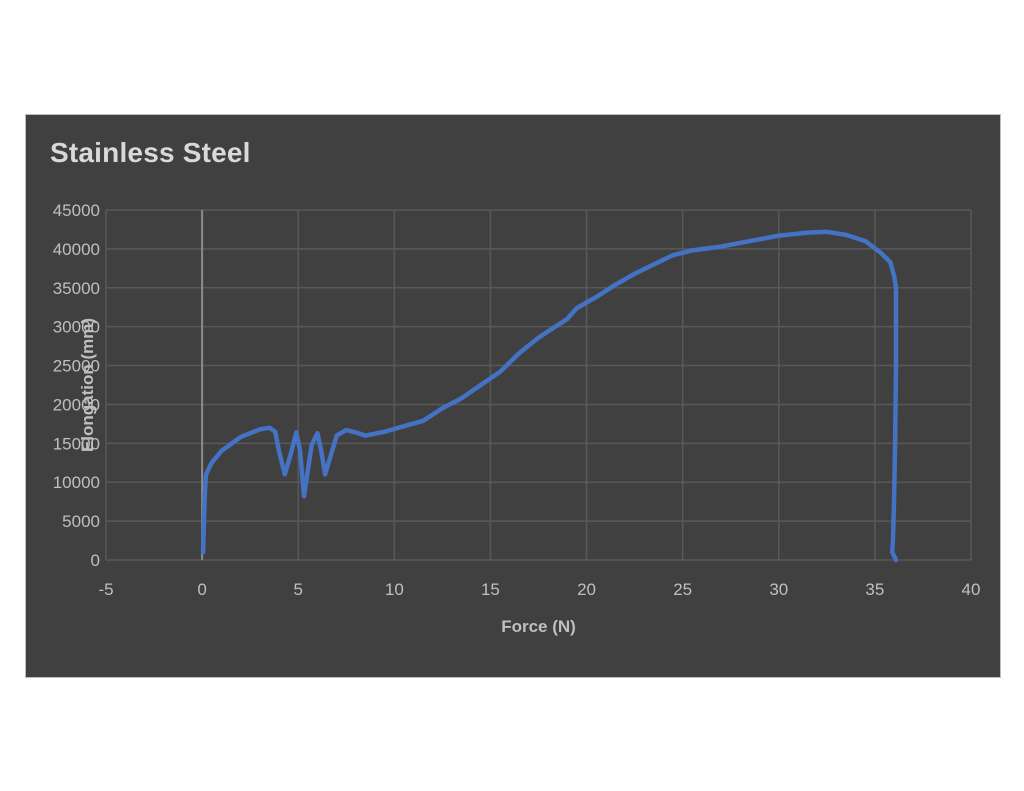  I want to click on x-tick-label: 10, so click(394, 589).